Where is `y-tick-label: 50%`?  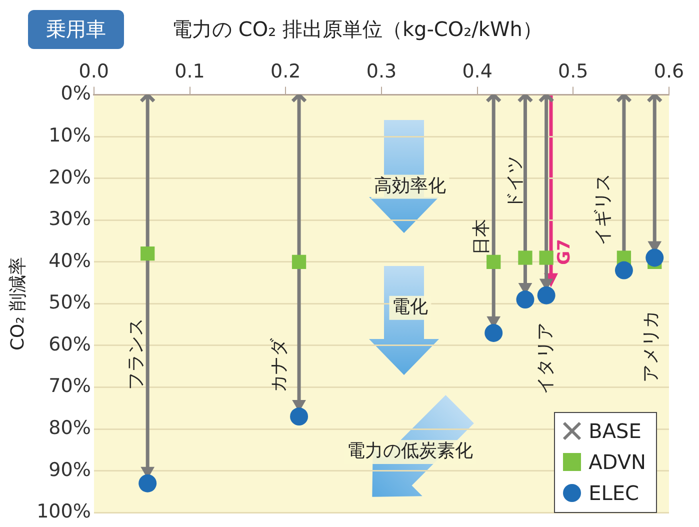 y-tick-label: 50% is located at coordinates (69, 303).